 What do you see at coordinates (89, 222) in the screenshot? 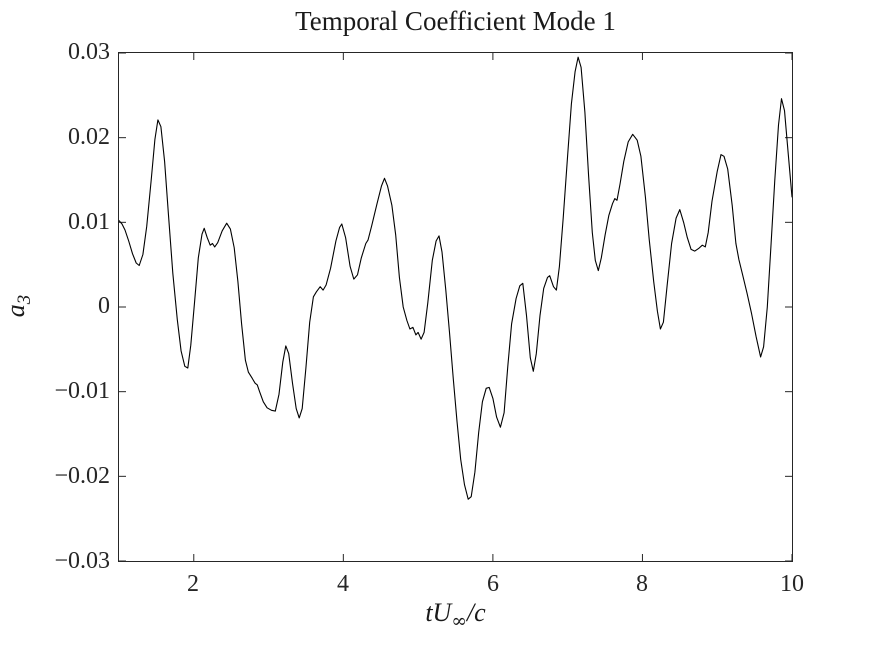
I see `y-tick-label: 0.01` at bounding box center [89, 222].